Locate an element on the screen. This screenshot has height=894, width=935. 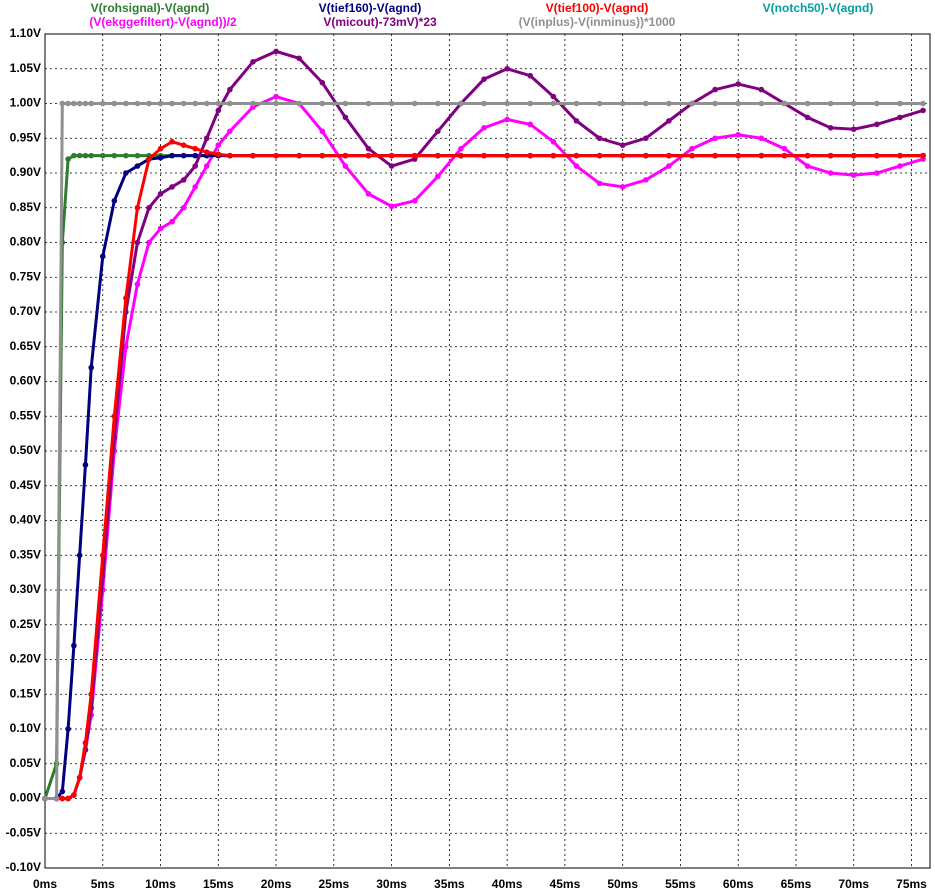
y-tick-label: 0.45V is located at coordinates (25, 485).